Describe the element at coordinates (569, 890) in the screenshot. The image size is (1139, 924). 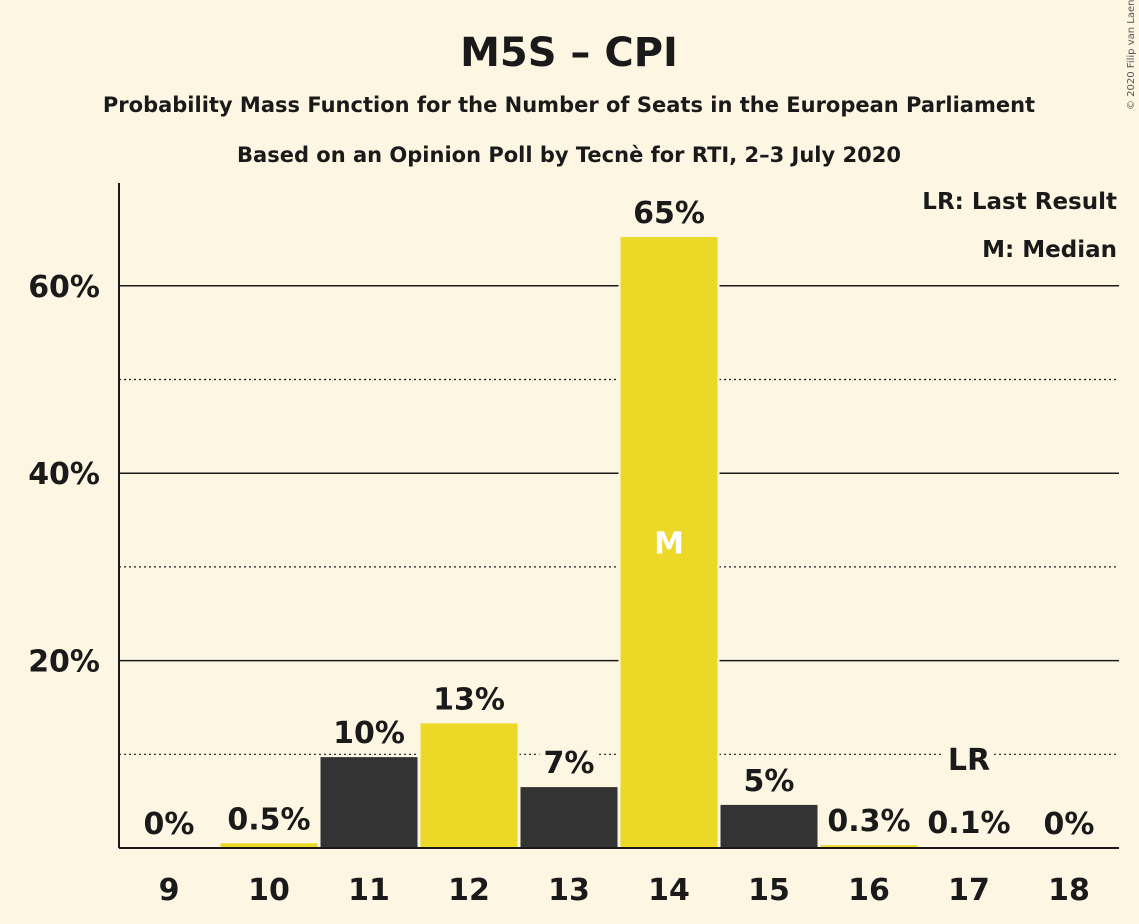
I see `x-tick-label-13: 13` at that location.